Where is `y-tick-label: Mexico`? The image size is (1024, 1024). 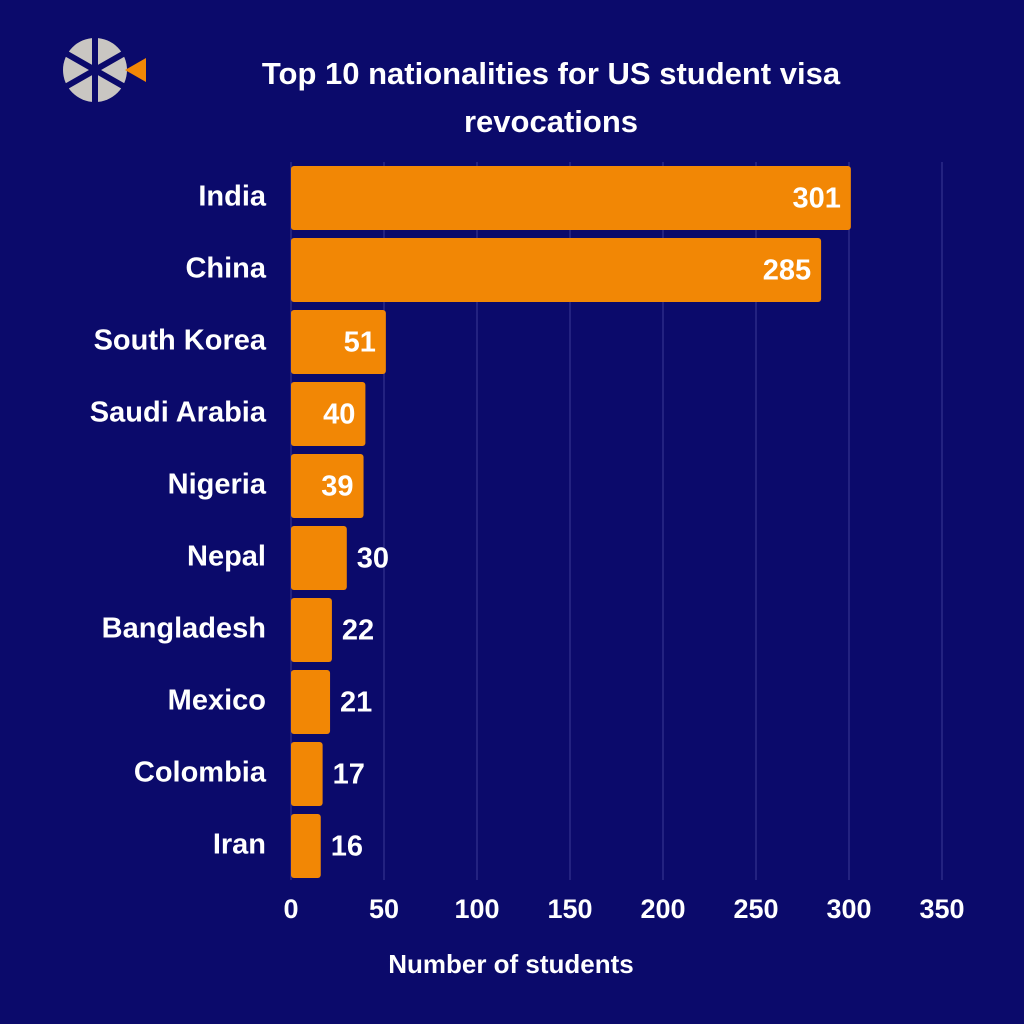 y-tick-label: Mexico is located at coordinates (217, 701).